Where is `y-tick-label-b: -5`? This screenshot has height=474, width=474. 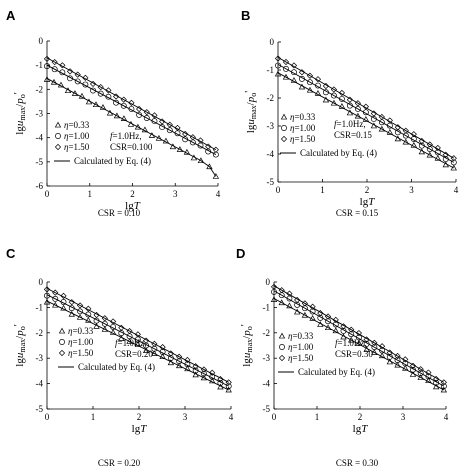 y-tick-label-b: -5 is located at coordinates (271, 182).